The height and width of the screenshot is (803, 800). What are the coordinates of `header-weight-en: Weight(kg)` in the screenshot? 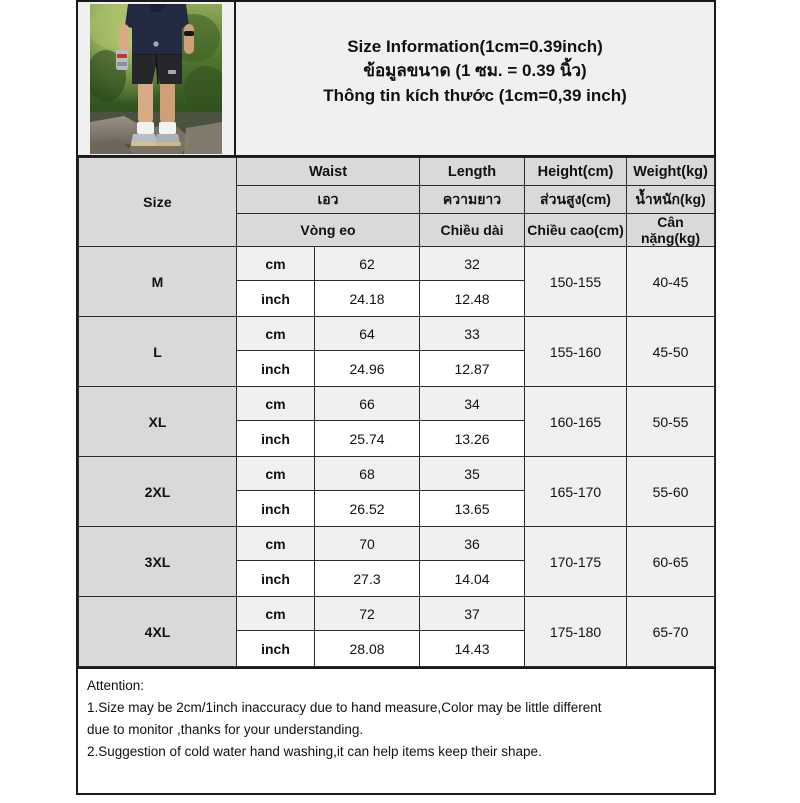 It's located at (671, 171).